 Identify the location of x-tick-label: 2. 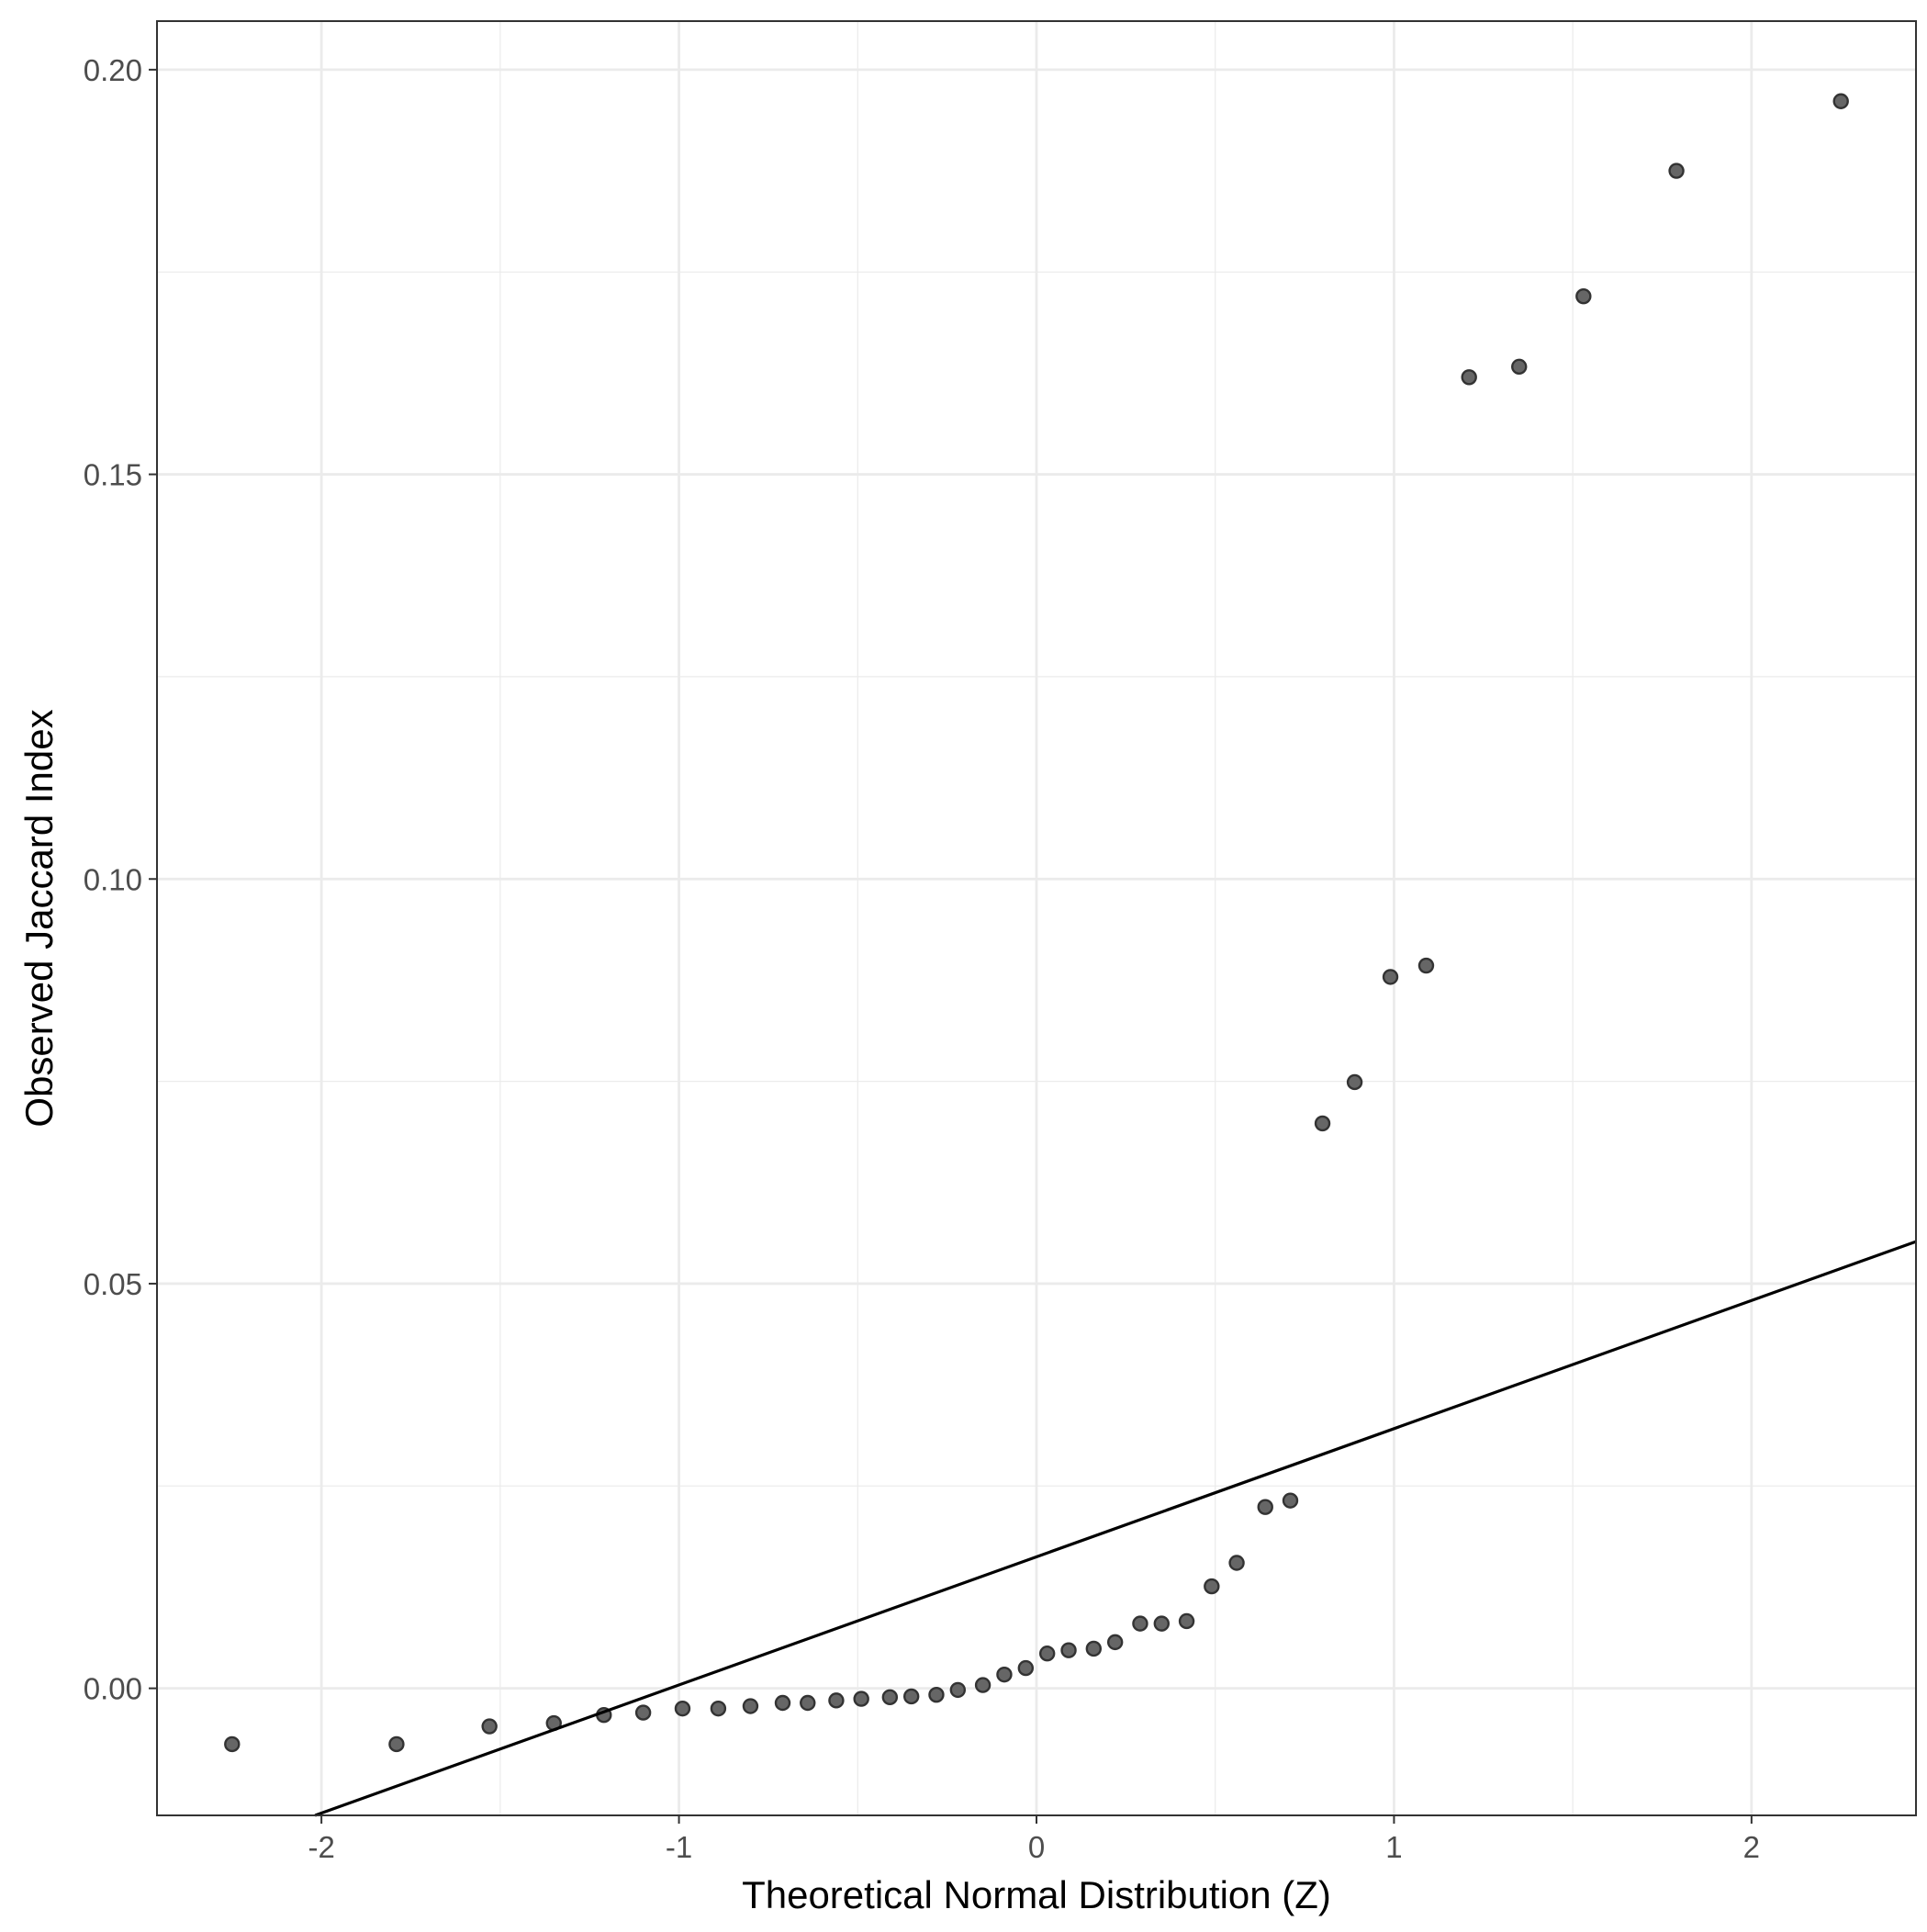
(1752, 1847).